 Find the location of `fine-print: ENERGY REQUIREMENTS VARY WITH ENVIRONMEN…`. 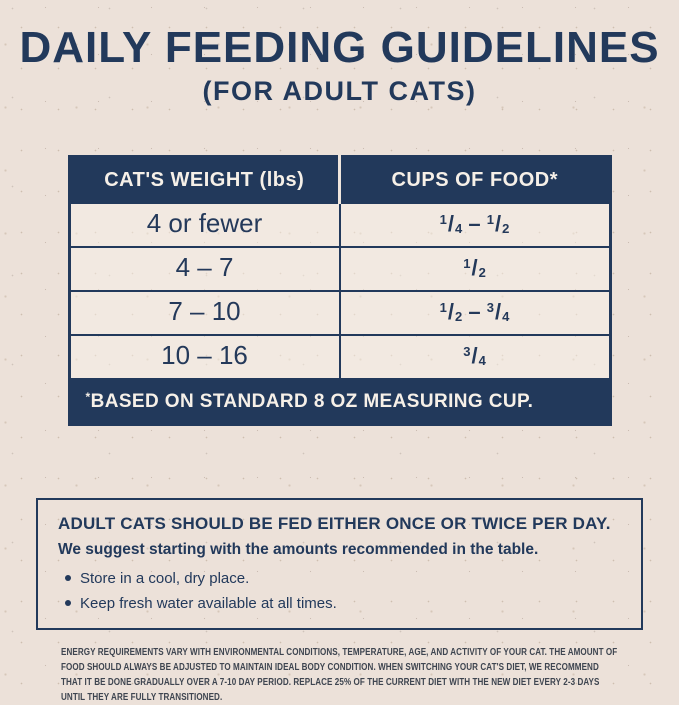

fine-print: ENERGY REQUIREMENTS VARY WITH ENVIRONMEN… is located at coordinates (340, 675).